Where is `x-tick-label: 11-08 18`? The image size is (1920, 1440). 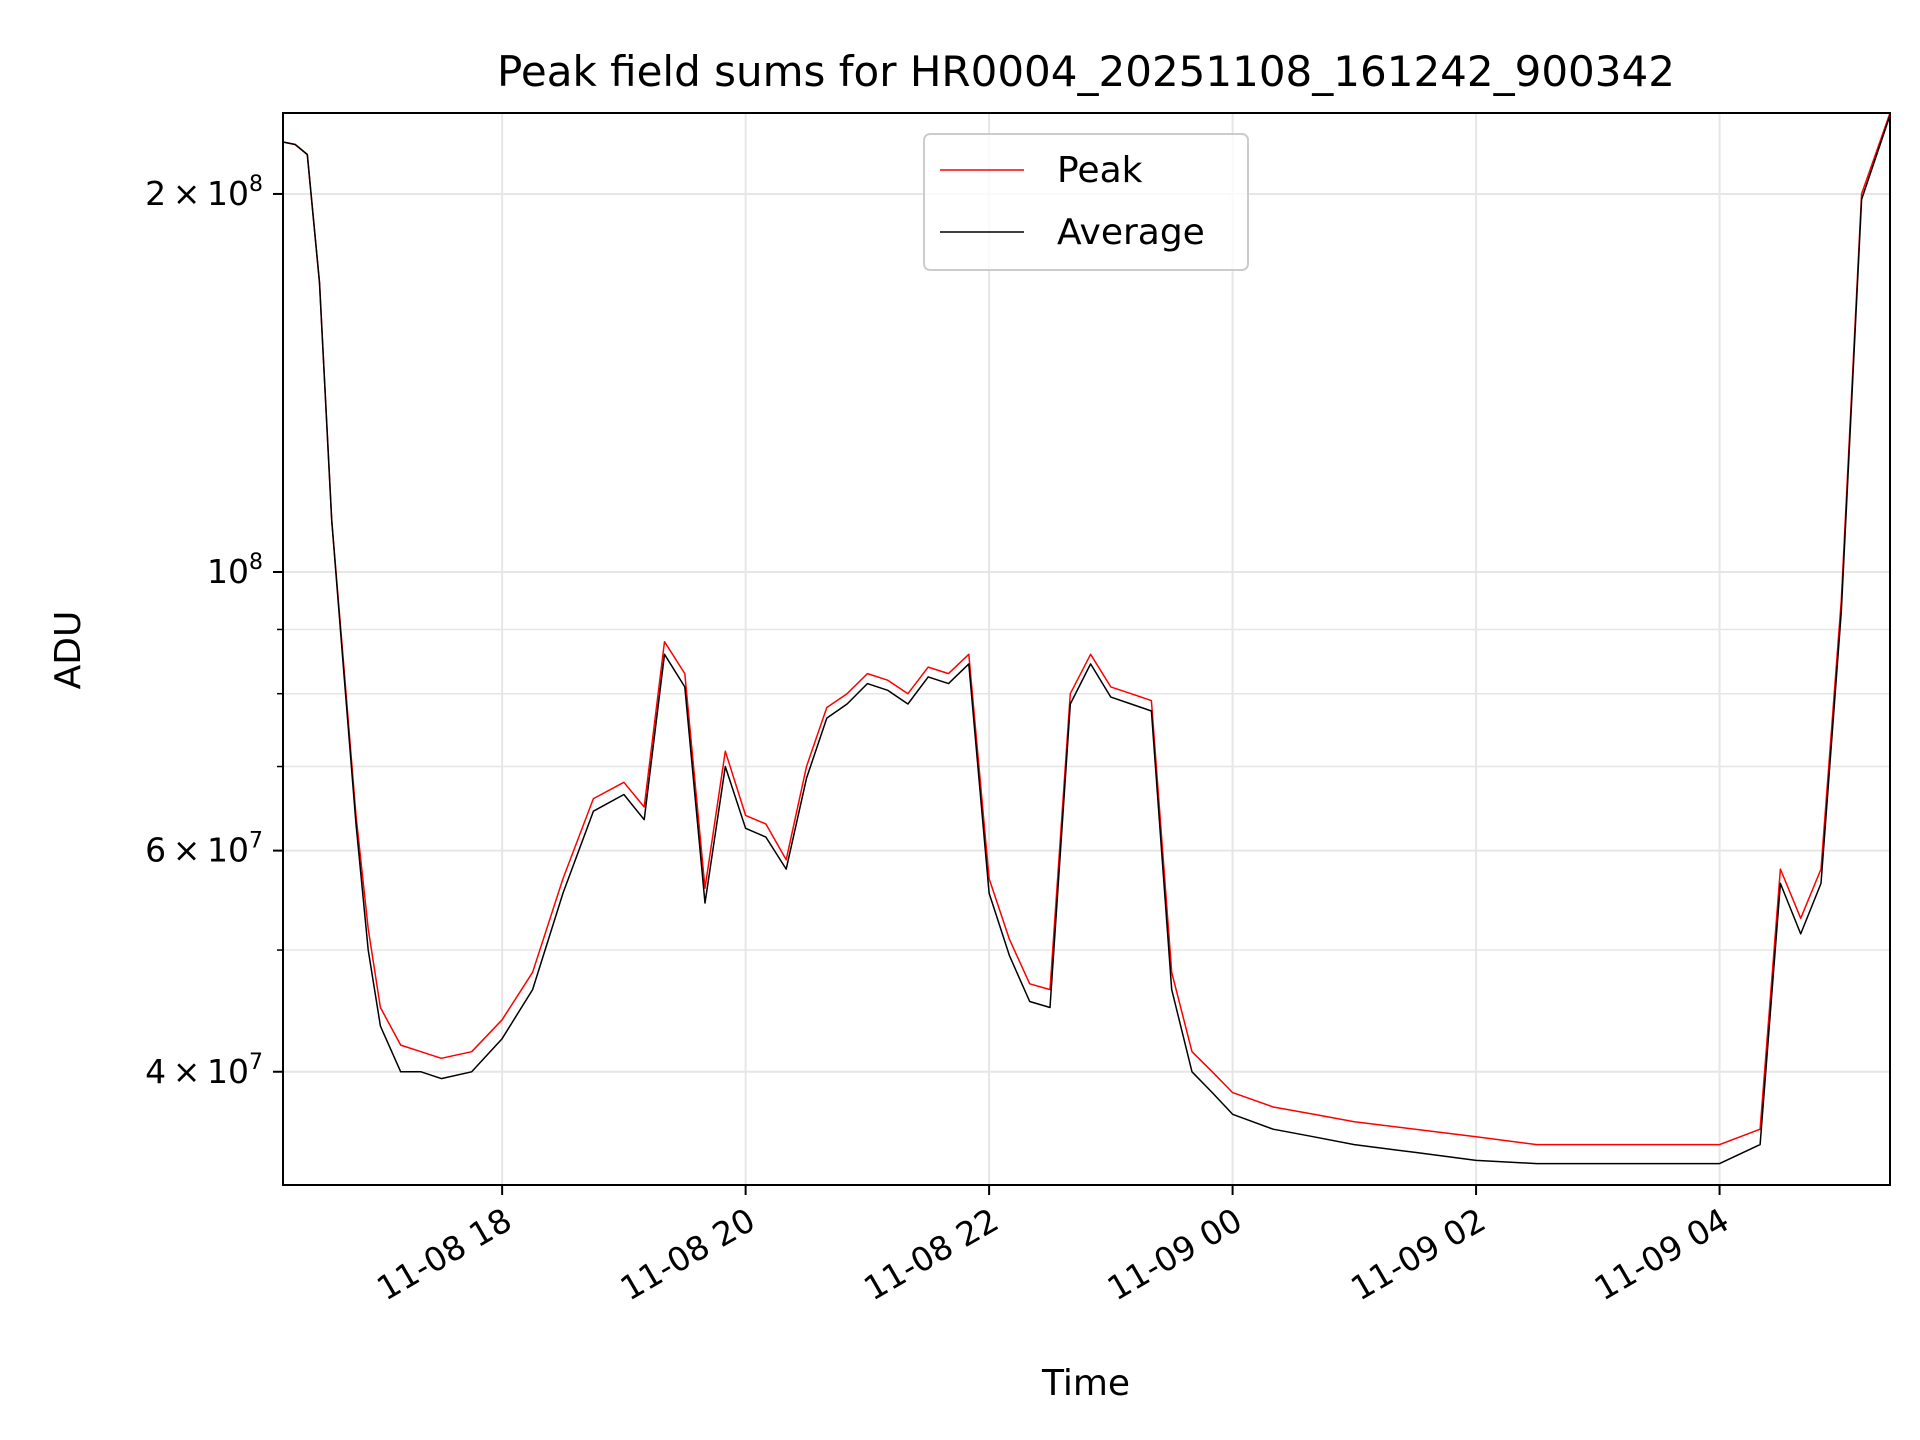
x-tick-label: 11-08 18 is located at coordinates (444, 1254).